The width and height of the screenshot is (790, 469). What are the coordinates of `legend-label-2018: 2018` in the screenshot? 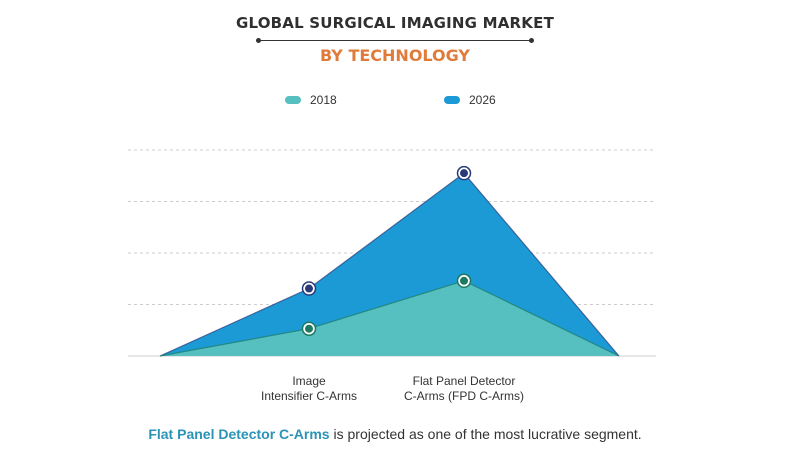 It's located at (323, 100).